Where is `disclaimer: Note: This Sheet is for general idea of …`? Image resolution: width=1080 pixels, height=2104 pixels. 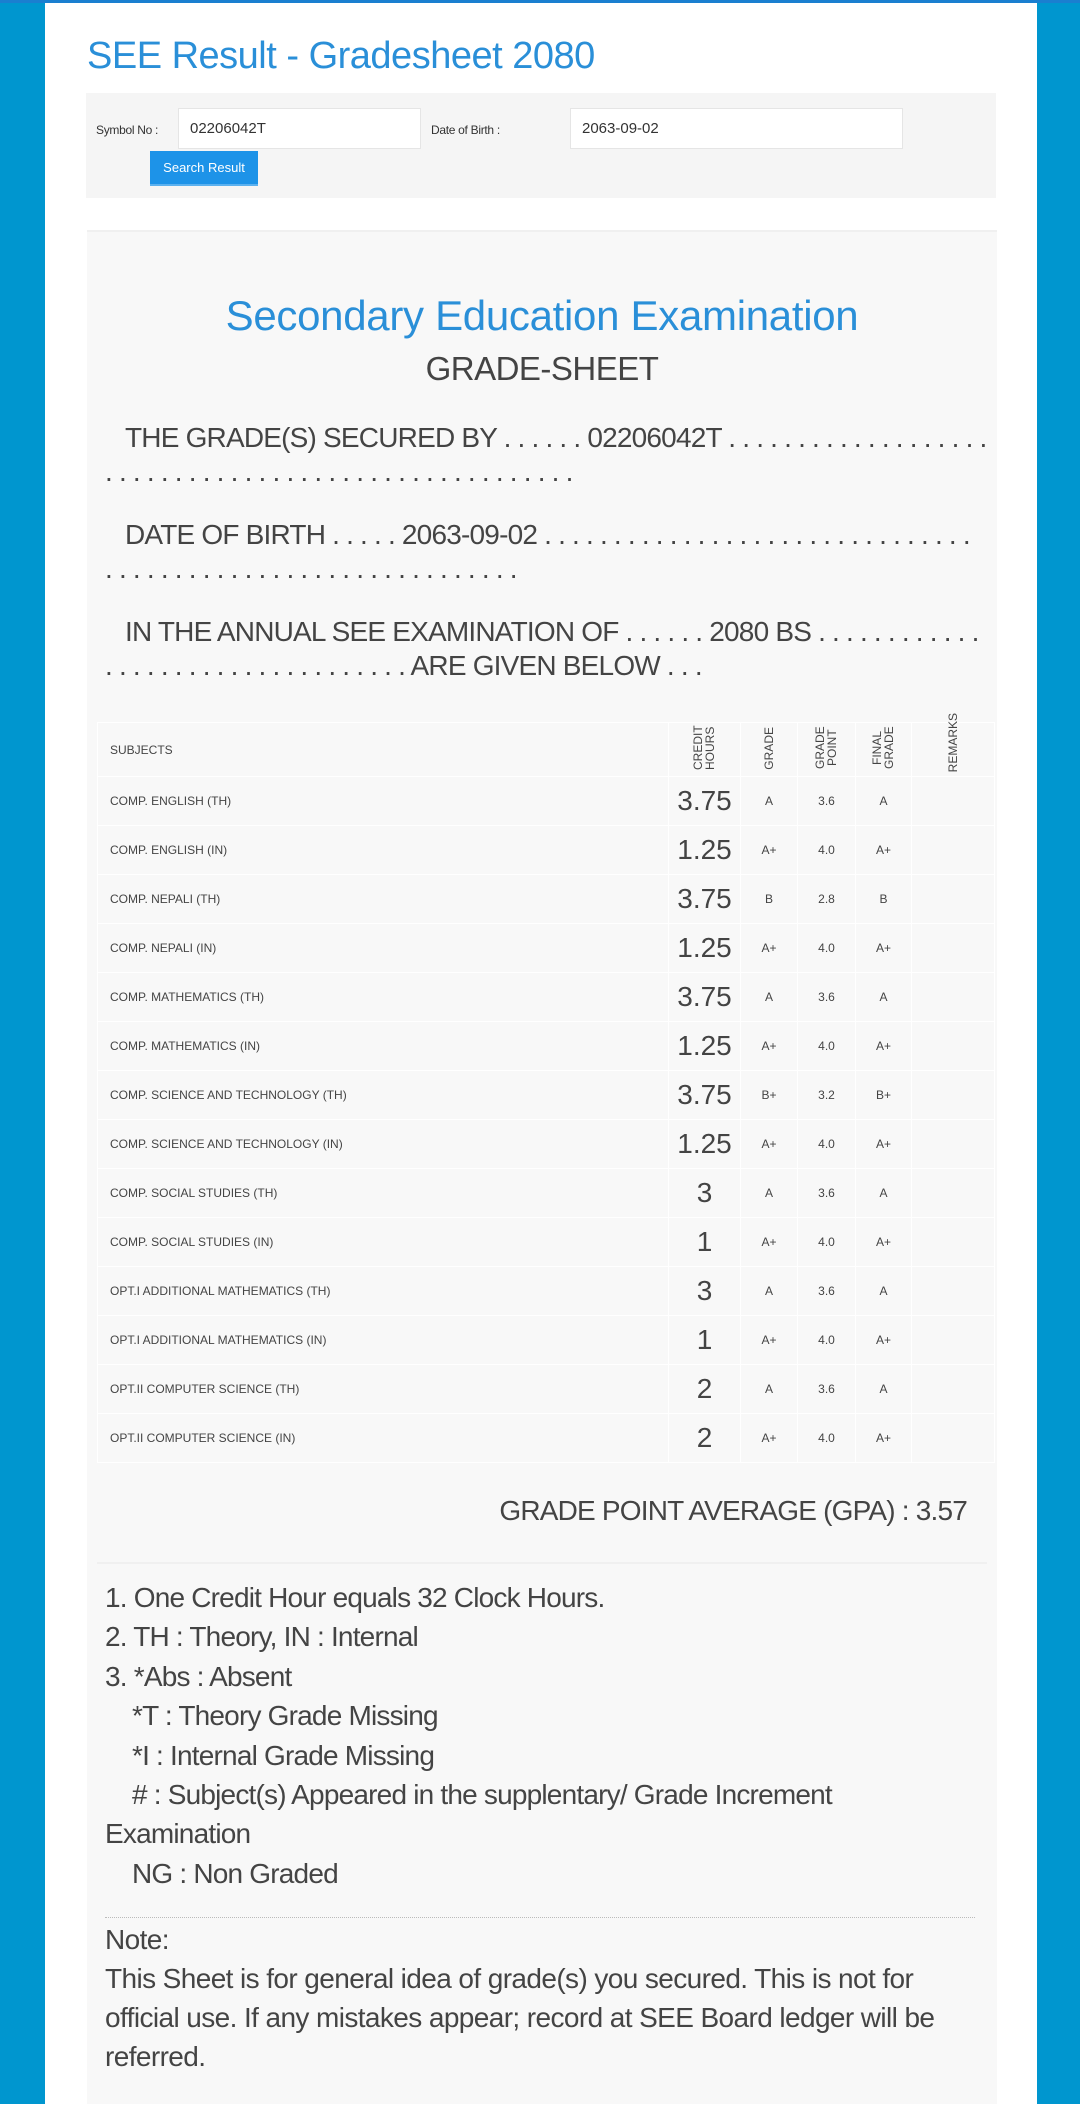 disclaimer: Note: This Sheet is for general idea of … is located at coordinates (540, 1998).